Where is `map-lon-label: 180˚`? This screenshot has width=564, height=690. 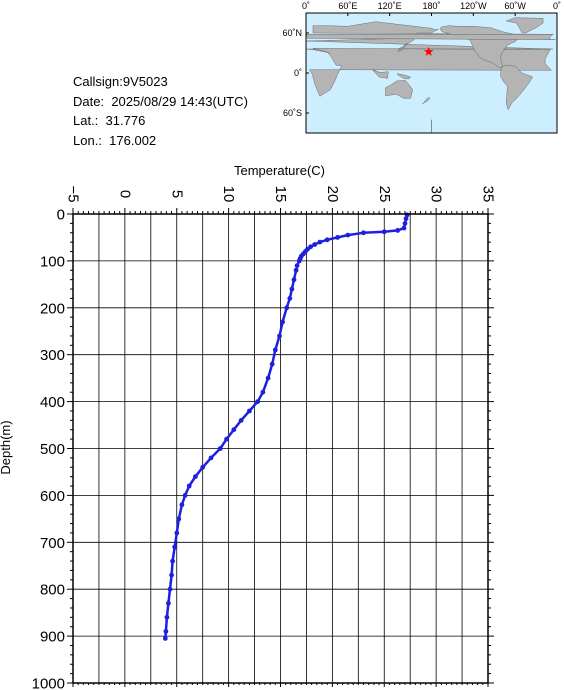 map-lon-label: 180˚ is located at coordinates (431, 6).